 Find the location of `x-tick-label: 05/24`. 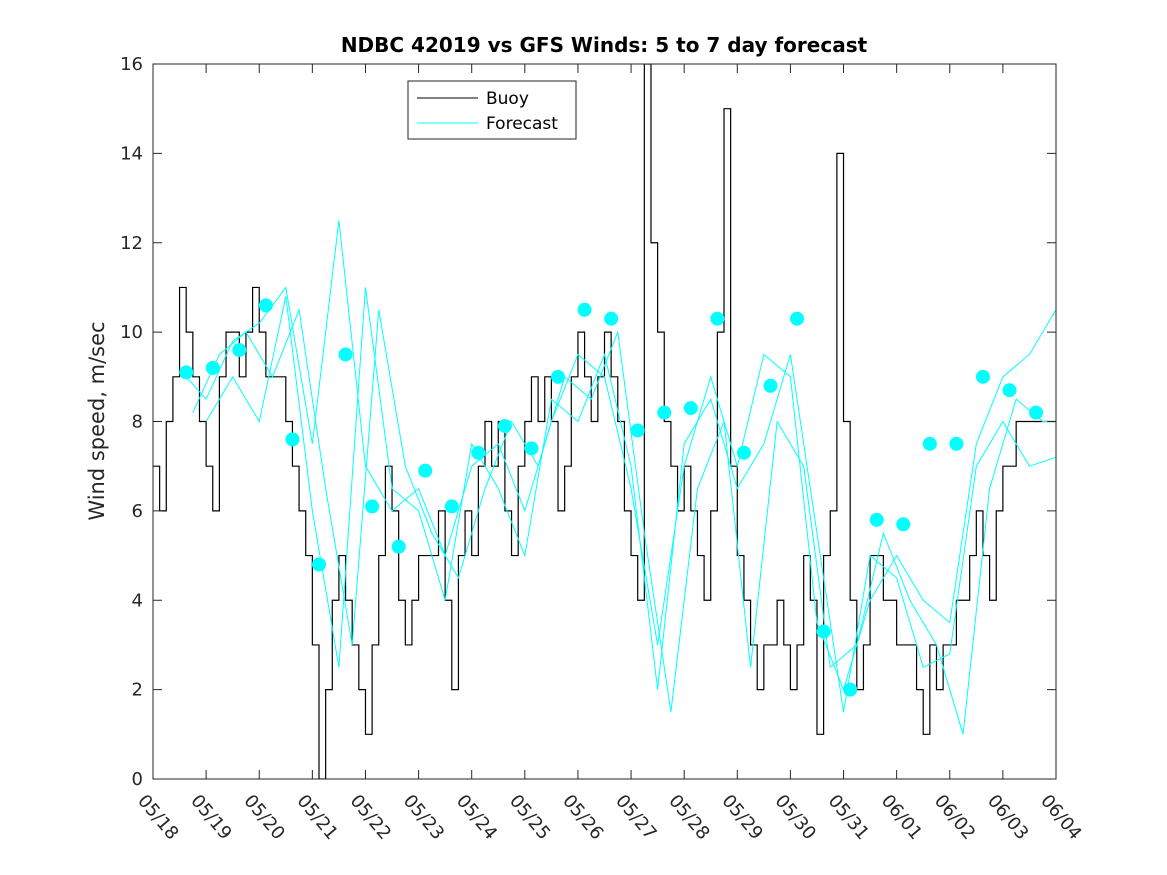

x-tick-label: 05/24 is located at coordinates (476, 817).